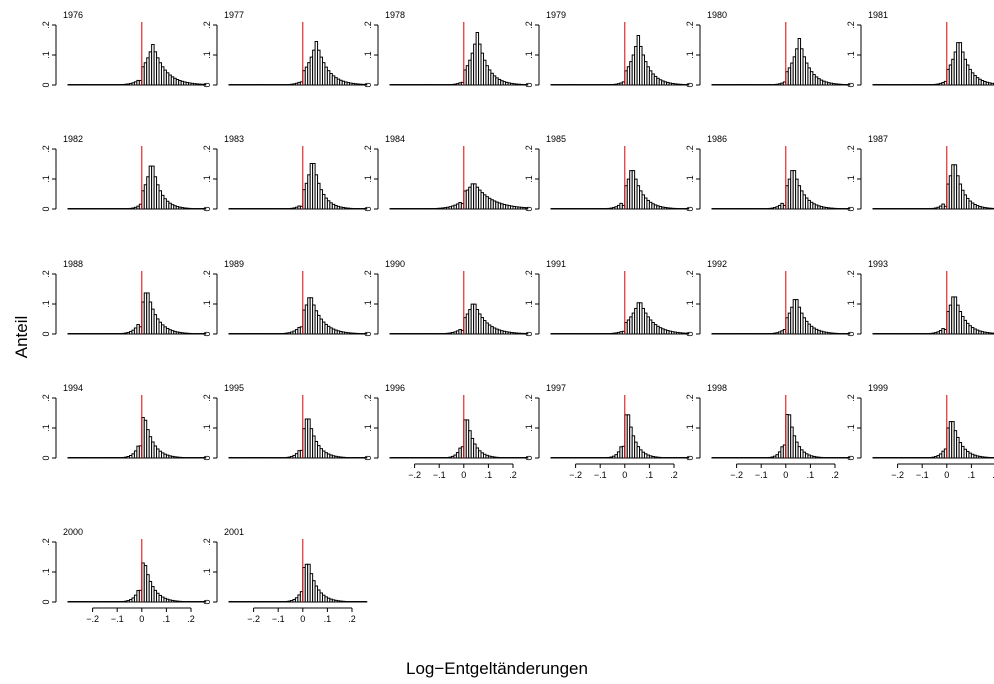  Describe the element at coordinates (607, 49) in the screenshot. I see `histogram-panel-1979: 1979 0 .1 .2` at that location.